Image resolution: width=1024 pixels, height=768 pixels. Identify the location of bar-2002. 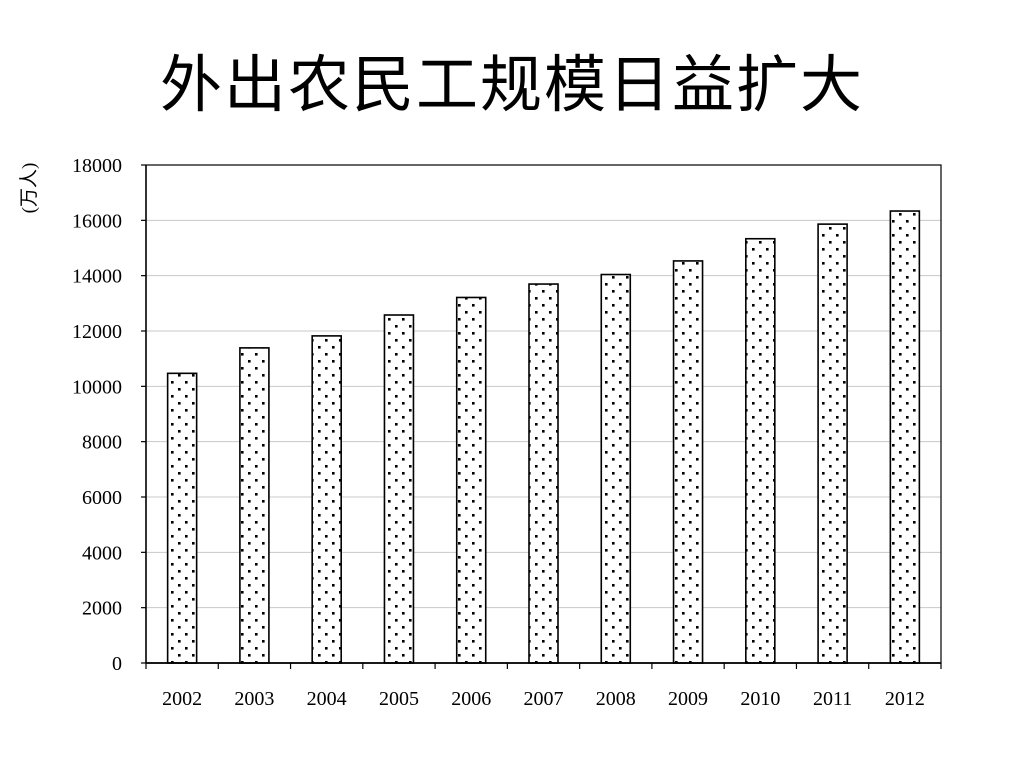
(182, 518).